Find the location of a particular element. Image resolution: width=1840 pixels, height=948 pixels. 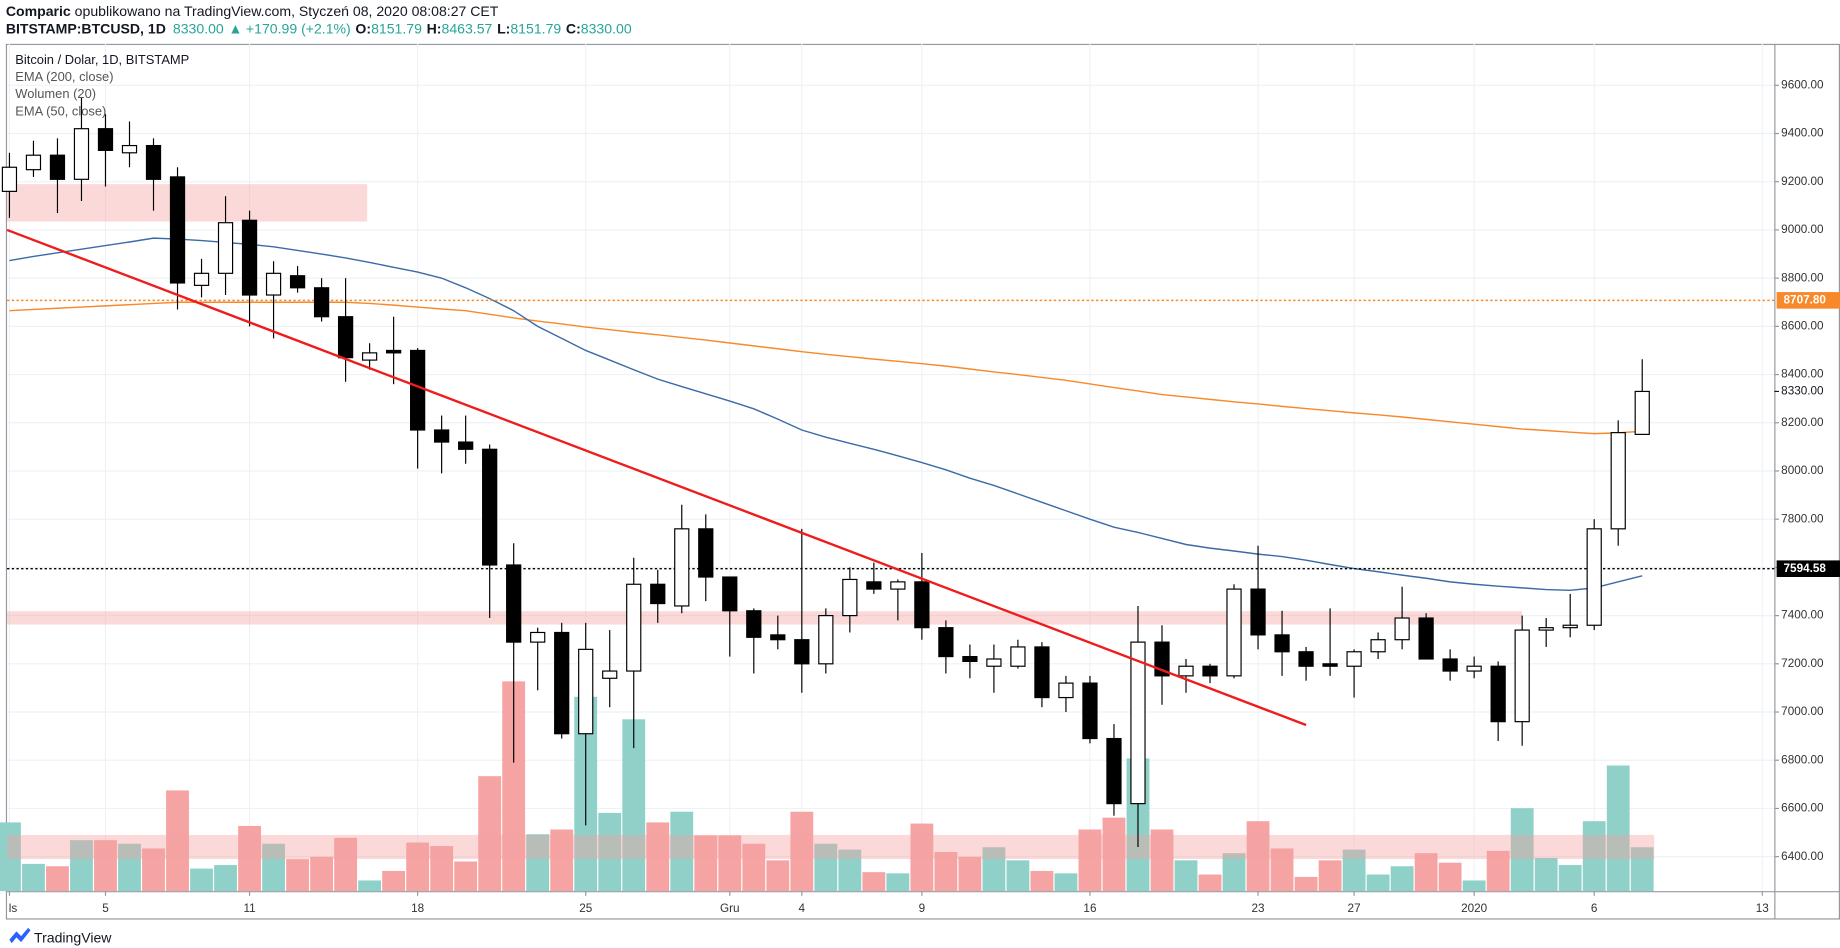

ohlc-value: 8330.00 is located at coordinates (606, 28).